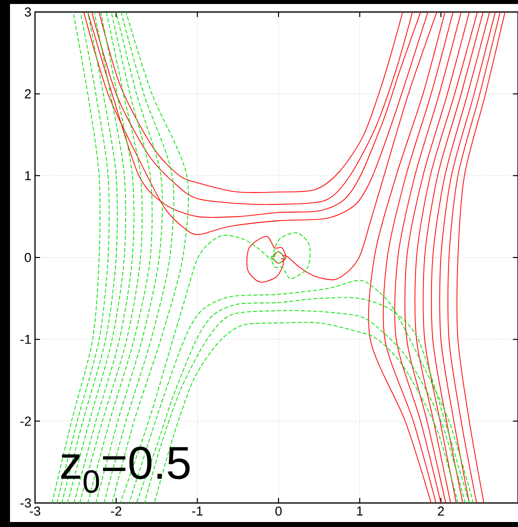 The image size is (518, 527). Describe the element at coordinates (116, 511) in the screenshot. I see `x-tick-label: -2` at that location.